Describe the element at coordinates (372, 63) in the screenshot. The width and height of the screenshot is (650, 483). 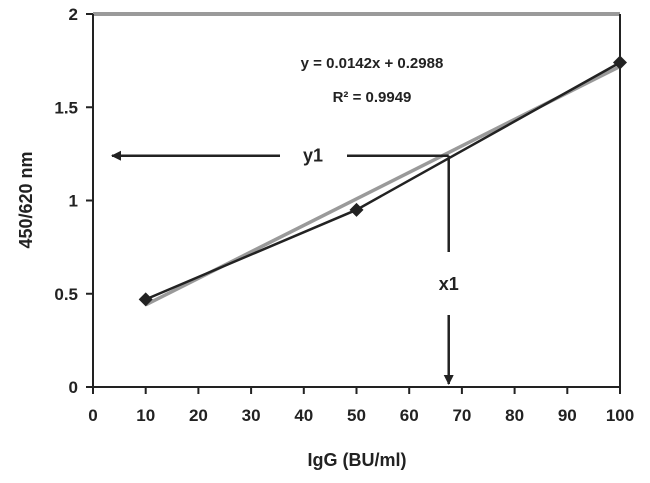
I see `trendline-equation: y = 0.0142x + 0.2988` at that location.